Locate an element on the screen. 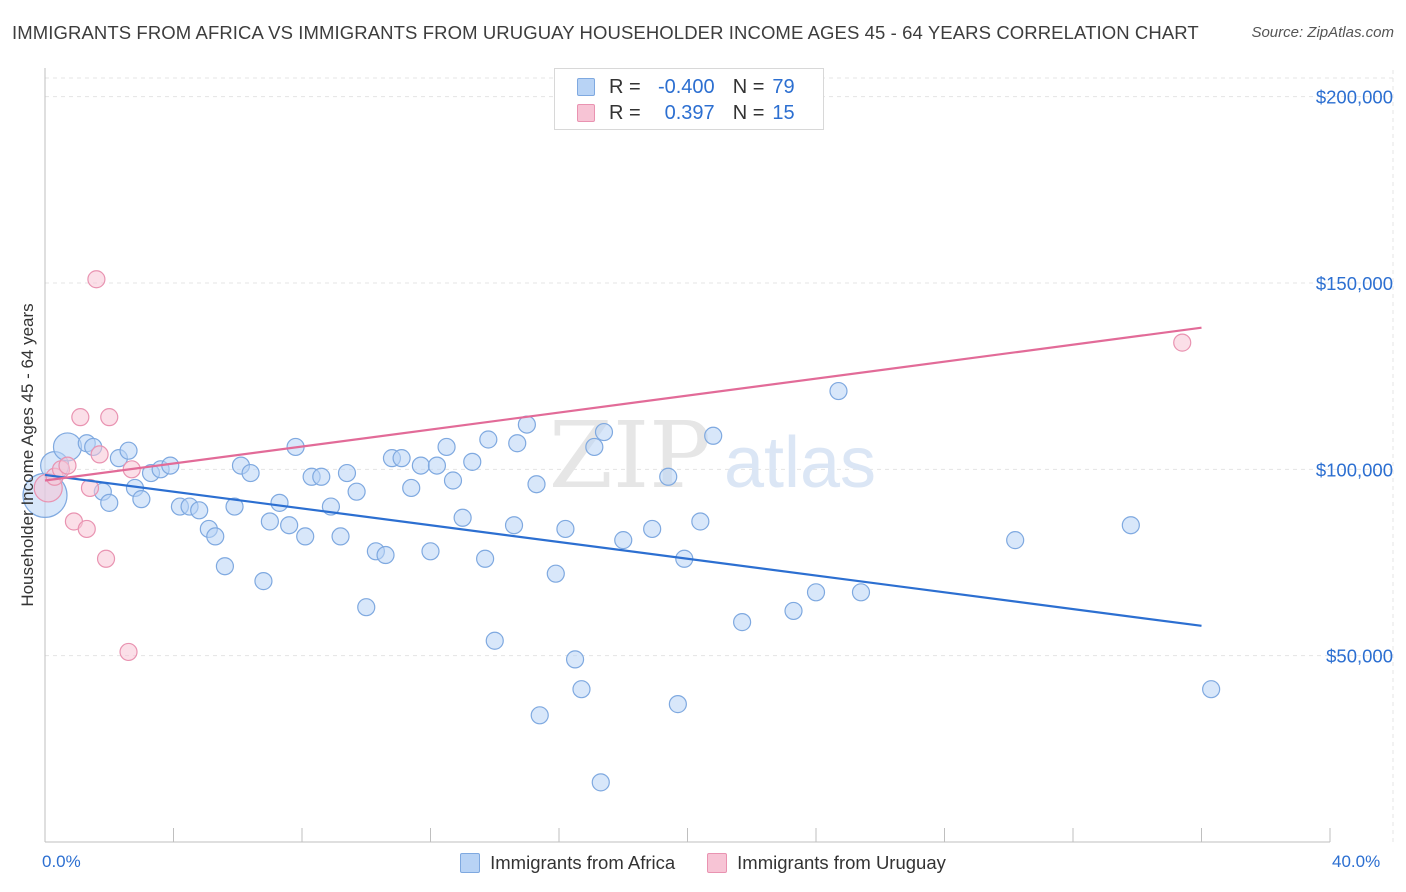 The width and height of the screenshot is (1406, 892). legend-row-uruguay: R = 0.397 N = 15 is located at coordinates (686, 113).